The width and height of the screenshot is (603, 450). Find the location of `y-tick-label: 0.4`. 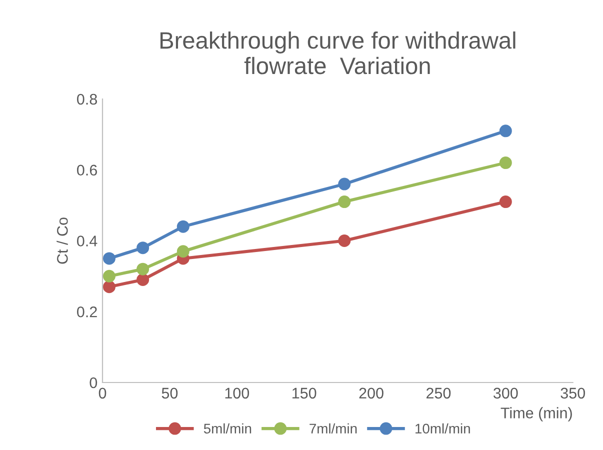

y-tick-label: 0.4 is located at coordinates (87, 241).